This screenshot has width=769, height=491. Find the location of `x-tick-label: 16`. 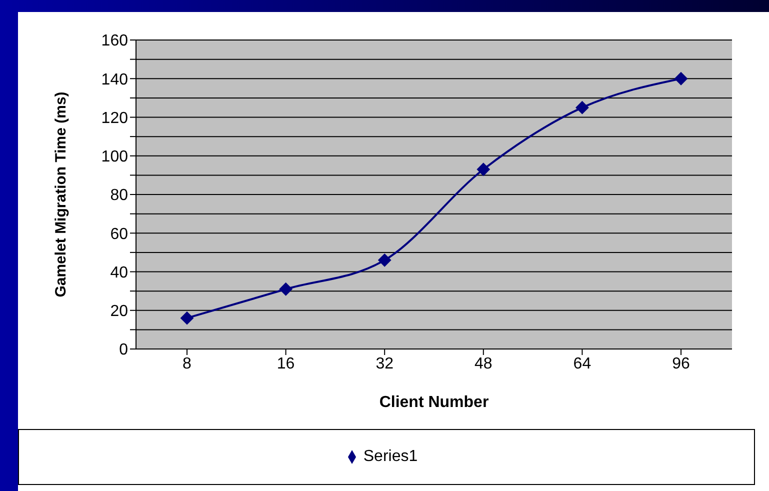

x-tick-label: 16 is located at coordinates (285, 363).